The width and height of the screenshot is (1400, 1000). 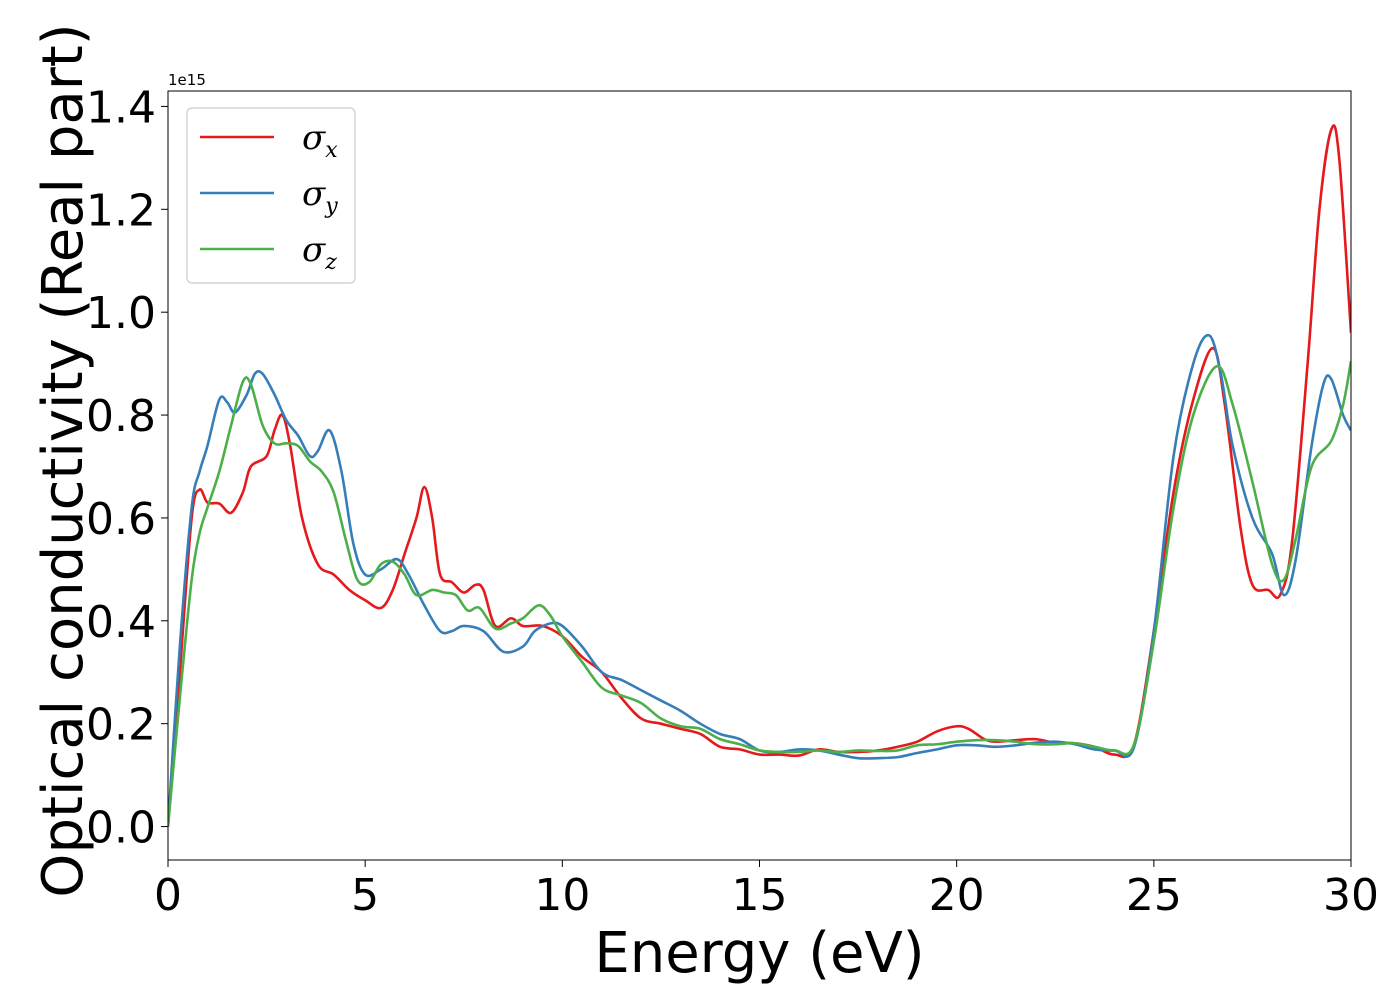 What do you see at coordinates (121, 210) in the screenshot?
I see `y-tick-label: 1.2` at bounding box center [121, 210].